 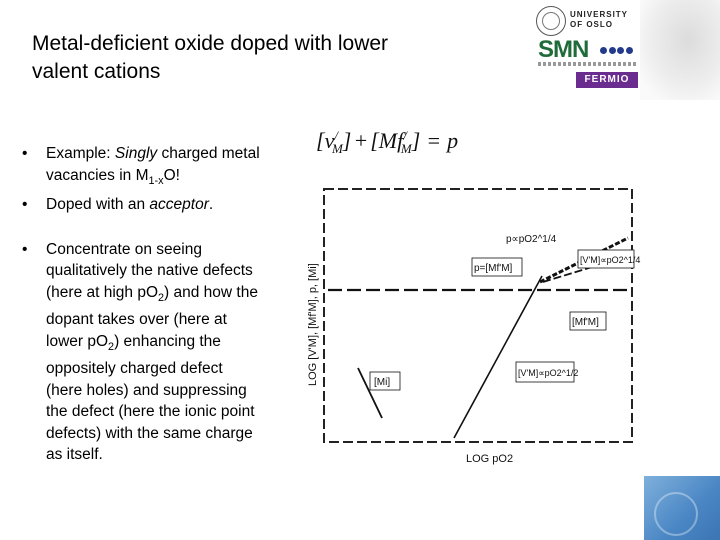 I want to click on logo-area: UNIVERSITY OF OSLO SMN FERMIO, so click(x=624, y=50).